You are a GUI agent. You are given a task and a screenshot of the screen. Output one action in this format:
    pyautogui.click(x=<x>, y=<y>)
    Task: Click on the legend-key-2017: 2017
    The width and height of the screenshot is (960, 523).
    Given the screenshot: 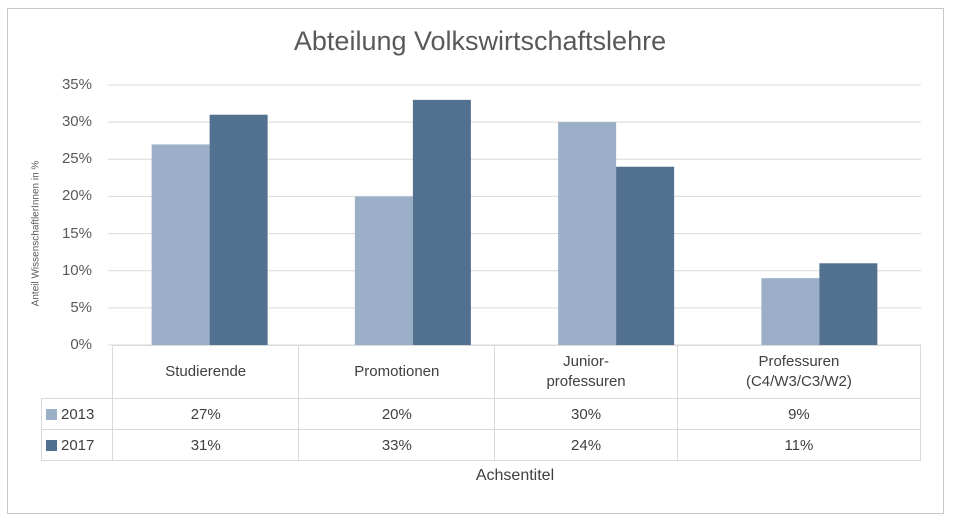 What is the action you would take?
    pyautogui.click(x=77, y=445)
    